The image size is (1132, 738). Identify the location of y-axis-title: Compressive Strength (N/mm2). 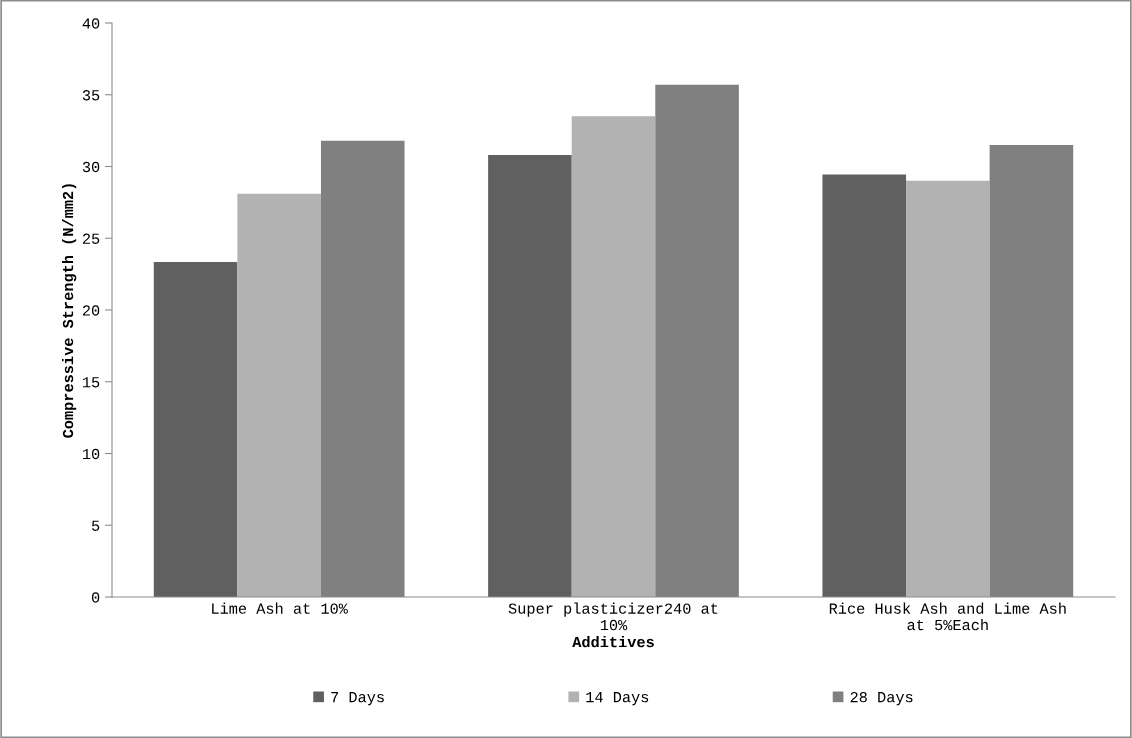
(69, 311).